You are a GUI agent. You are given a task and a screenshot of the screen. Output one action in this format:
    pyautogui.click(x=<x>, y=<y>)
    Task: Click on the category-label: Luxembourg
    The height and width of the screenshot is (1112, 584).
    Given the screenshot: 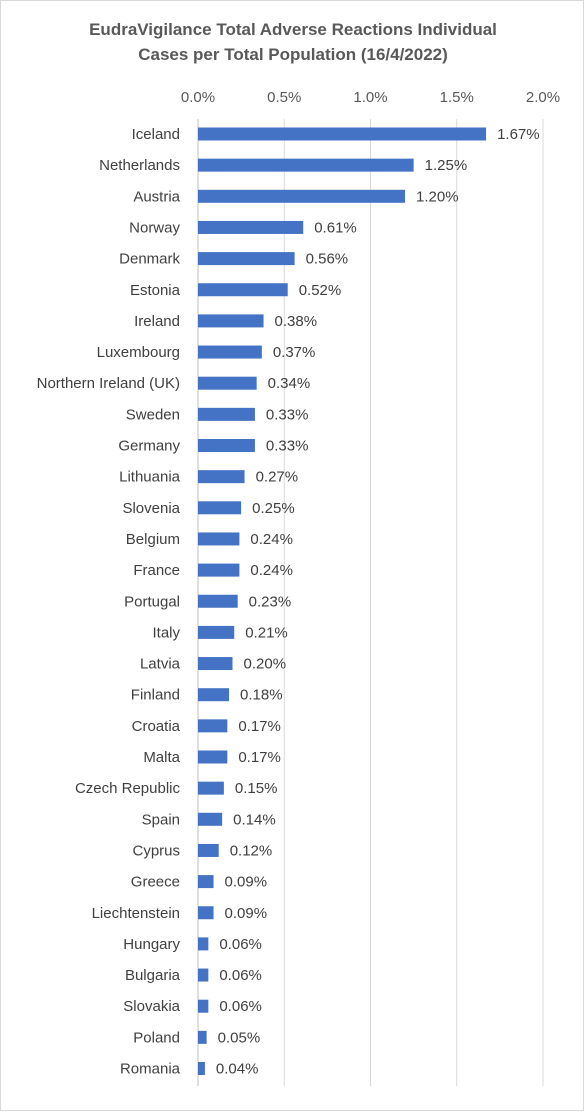 What is the action you would take?
    pyautogui.click(x=138, y=352)
    